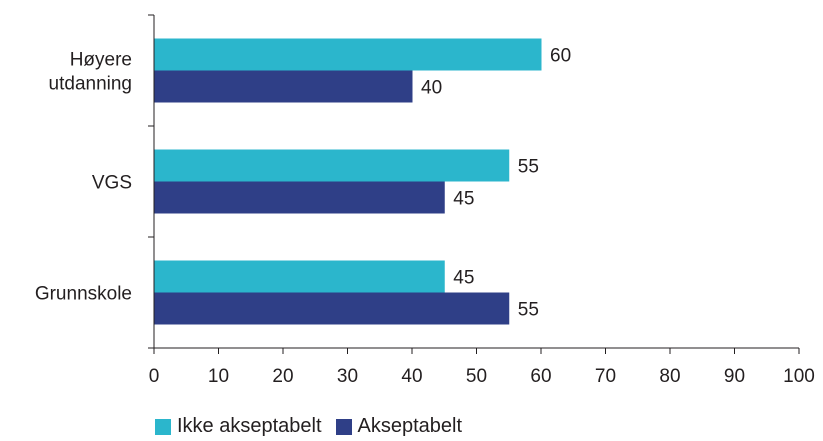  I want to click on legend-item-ikke-akseptabelt: Ikke akseptabelt, so click(238, 426).